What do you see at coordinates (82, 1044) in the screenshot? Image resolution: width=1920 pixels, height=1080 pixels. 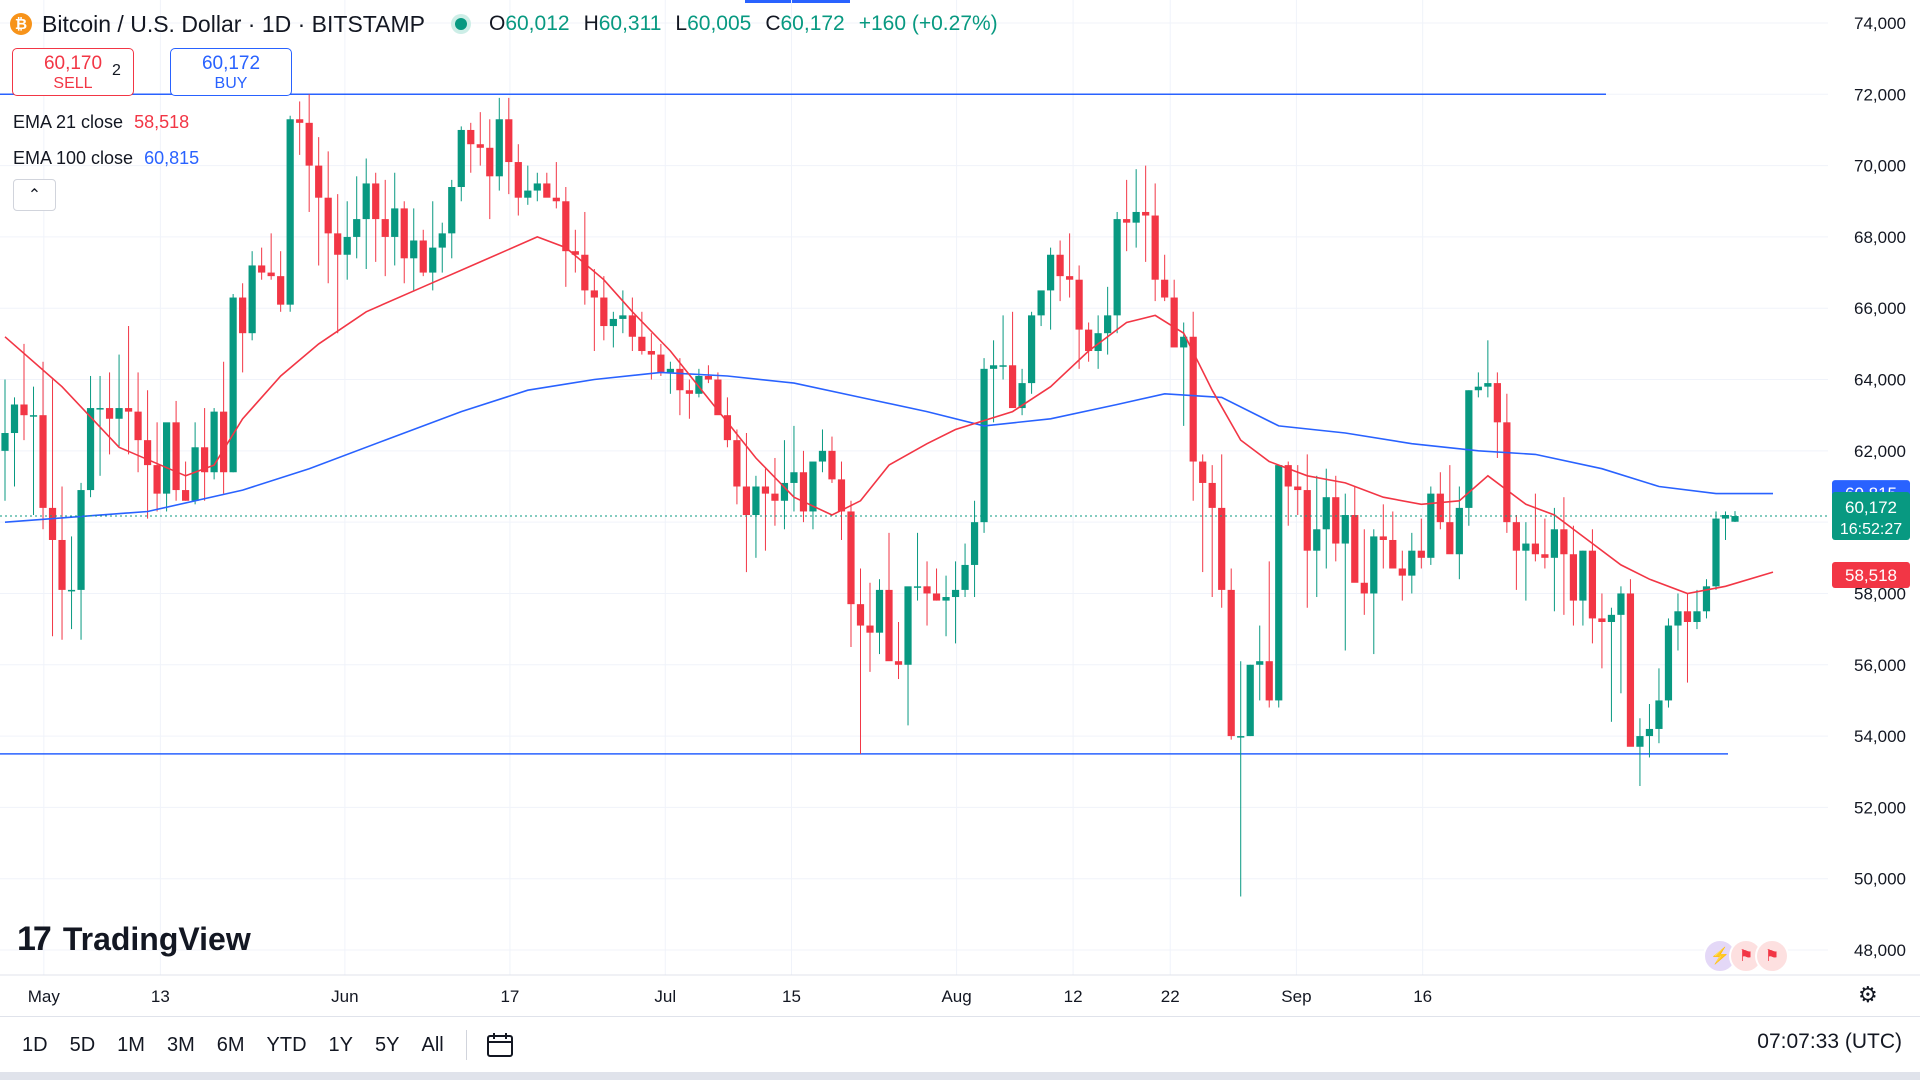 I see `range-5d-button: 5D` at bounding box center [82, 1044].